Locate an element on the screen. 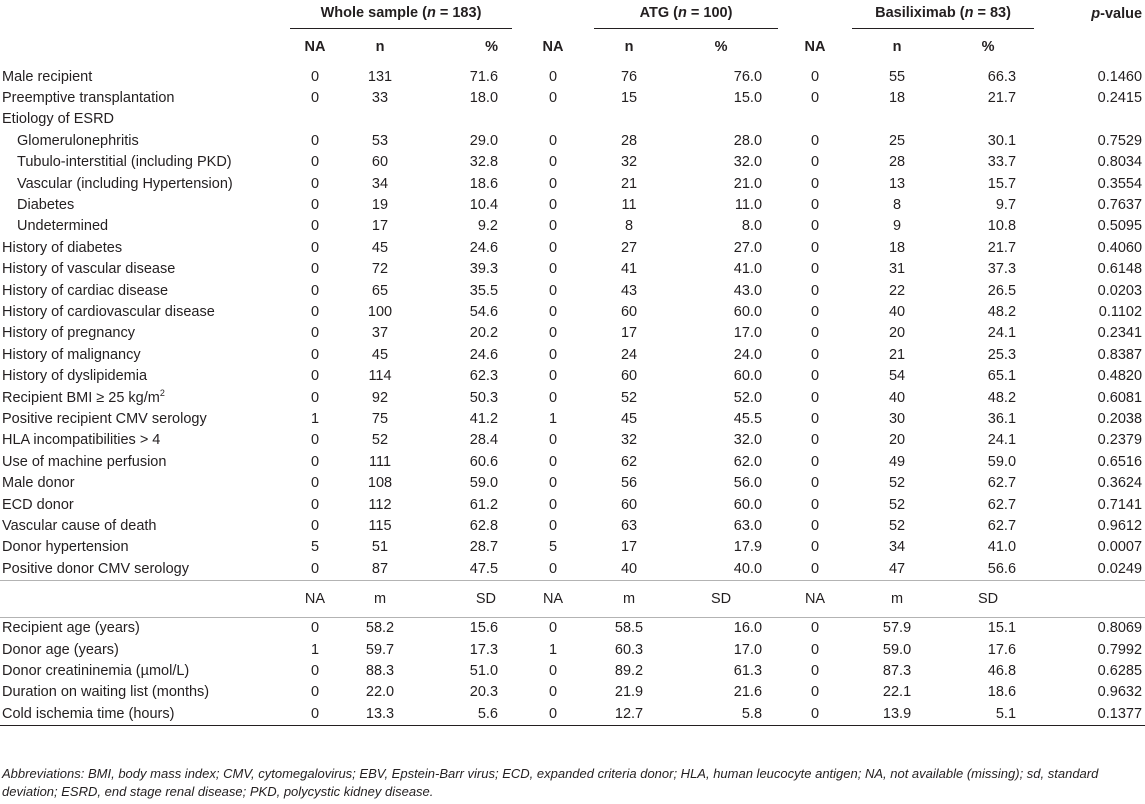 This screenshot has height=804, width=1145. value-cell: 5.6 is located at coordinates (466, 715).